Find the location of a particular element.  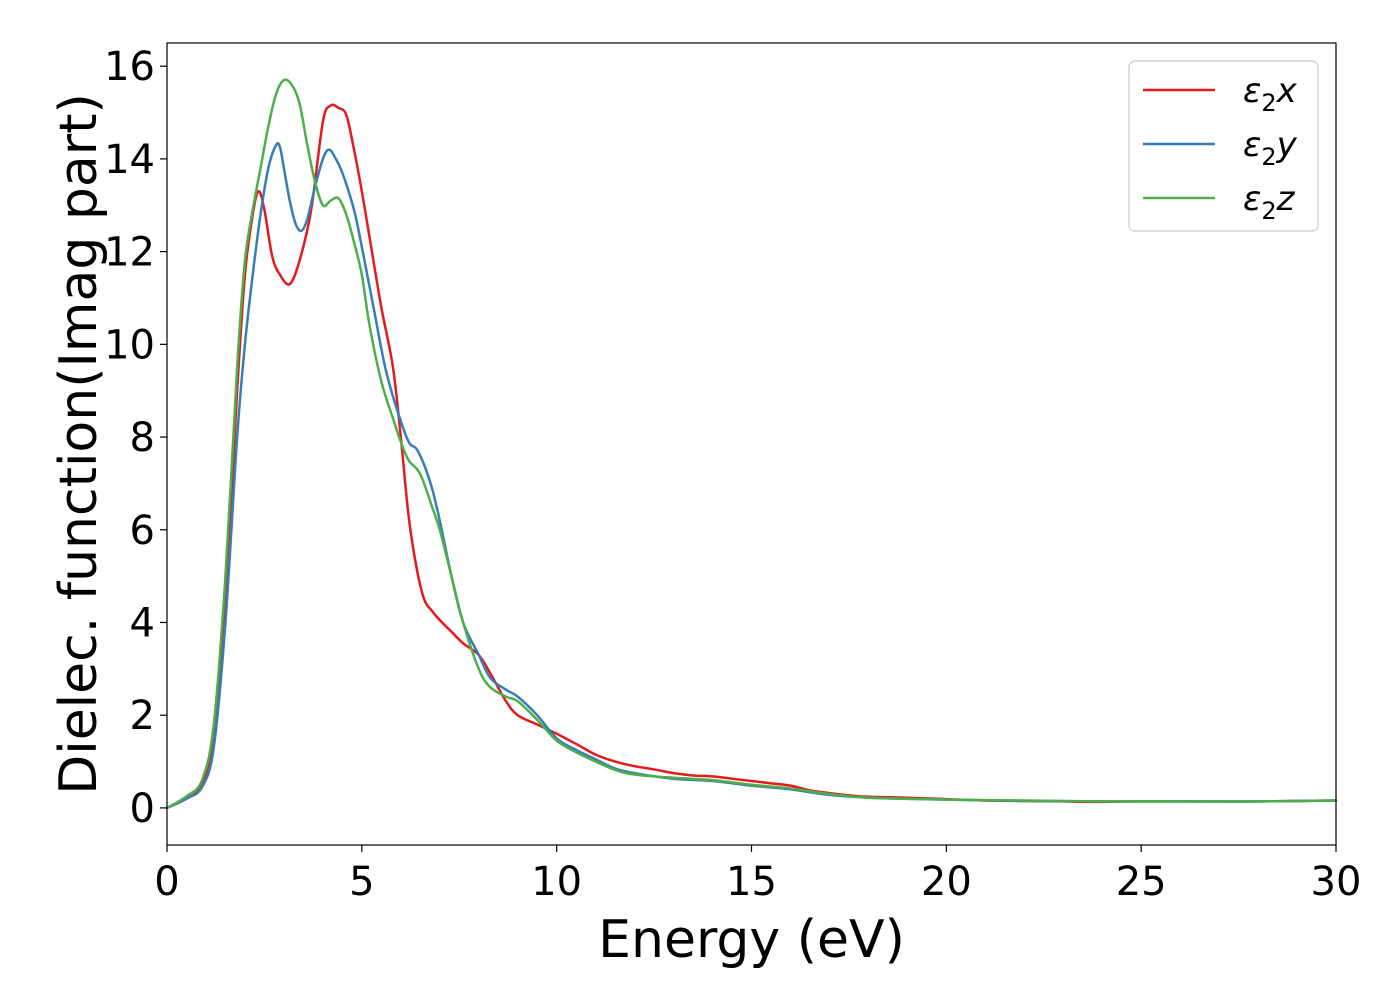

x-axis-title: Energy (eV) is located at coordinates (751, 940).